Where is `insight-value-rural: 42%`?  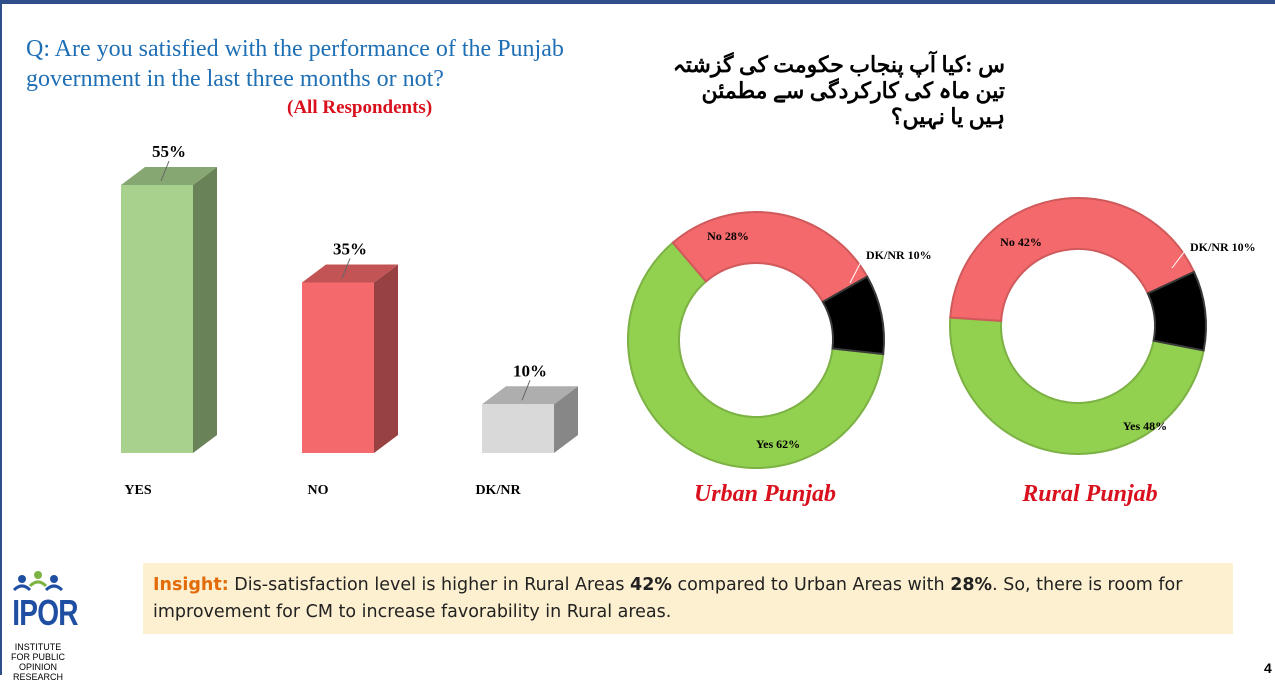 insight-value-rural: 42% is located at coordinates (651, 585).